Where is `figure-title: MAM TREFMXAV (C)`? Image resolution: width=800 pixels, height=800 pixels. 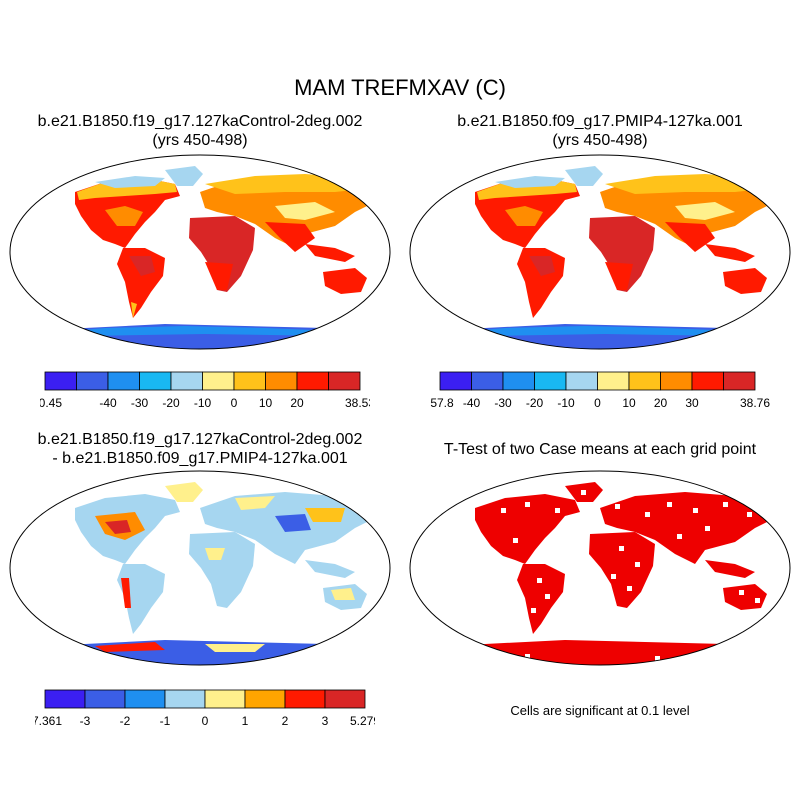
figure-title: MAM TREFMXAV (C) is located at coordinates (400, 87).